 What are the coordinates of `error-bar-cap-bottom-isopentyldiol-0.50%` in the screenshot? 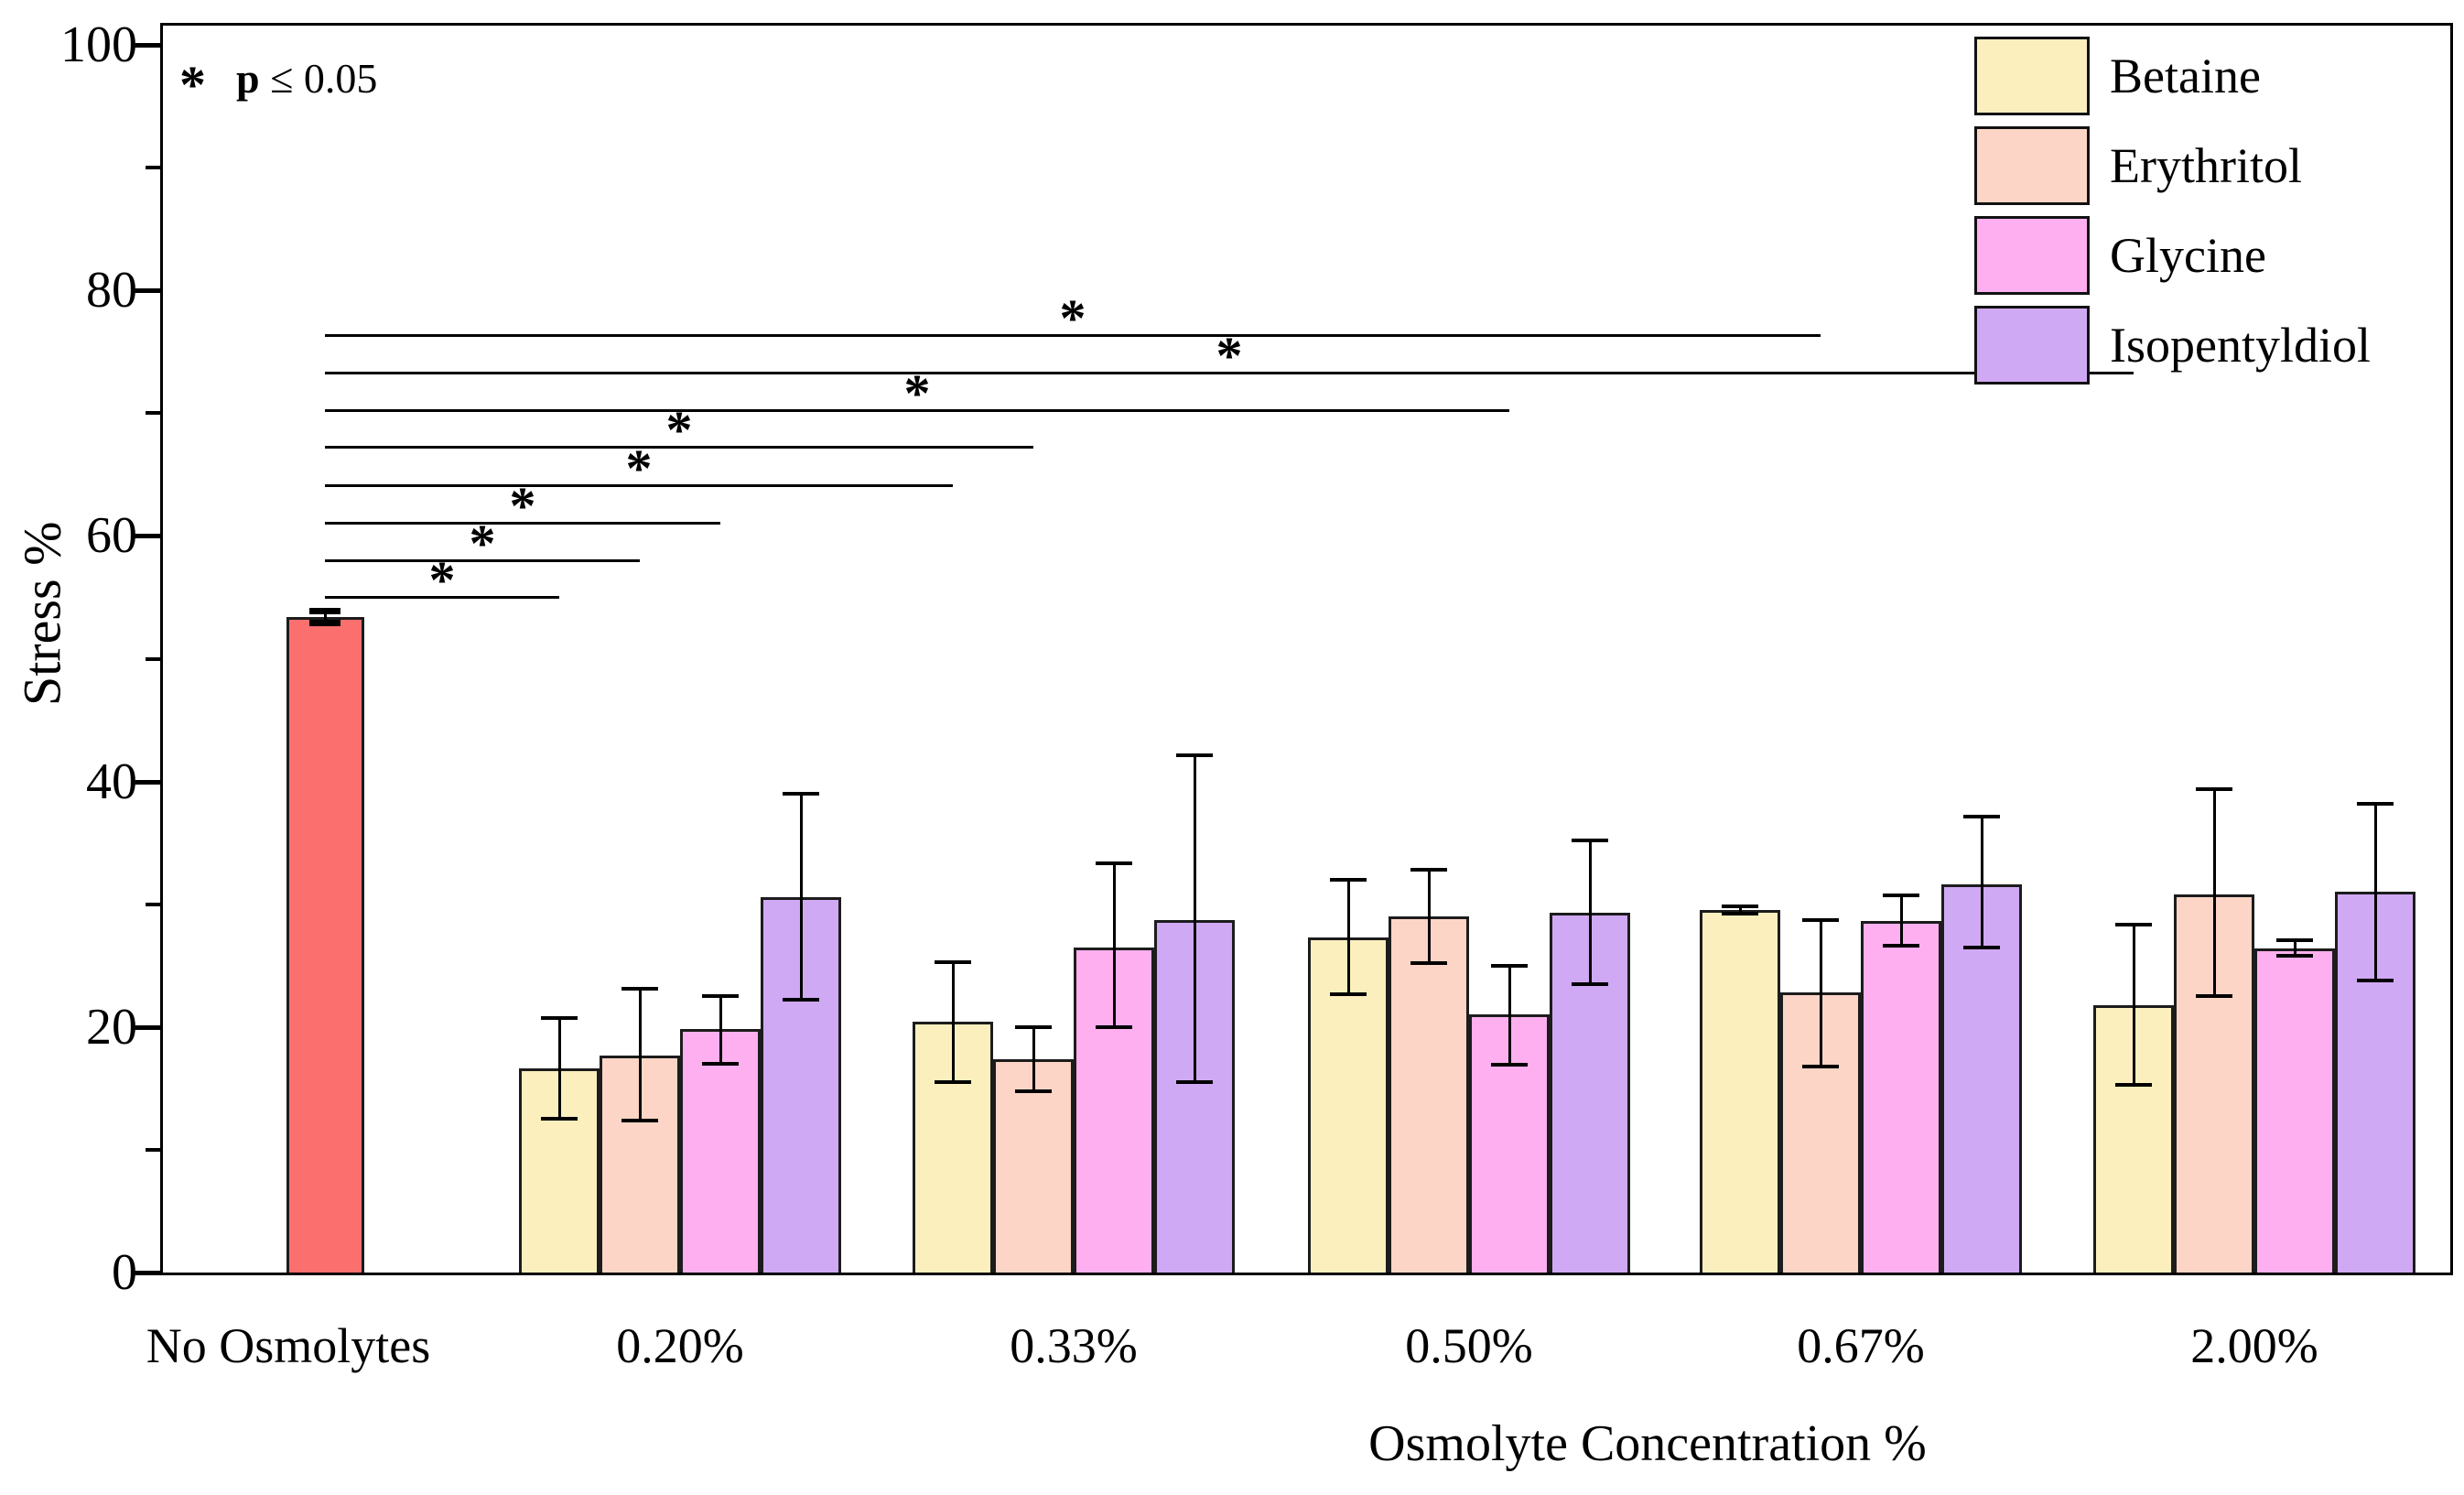 It's located at (1590, 983).